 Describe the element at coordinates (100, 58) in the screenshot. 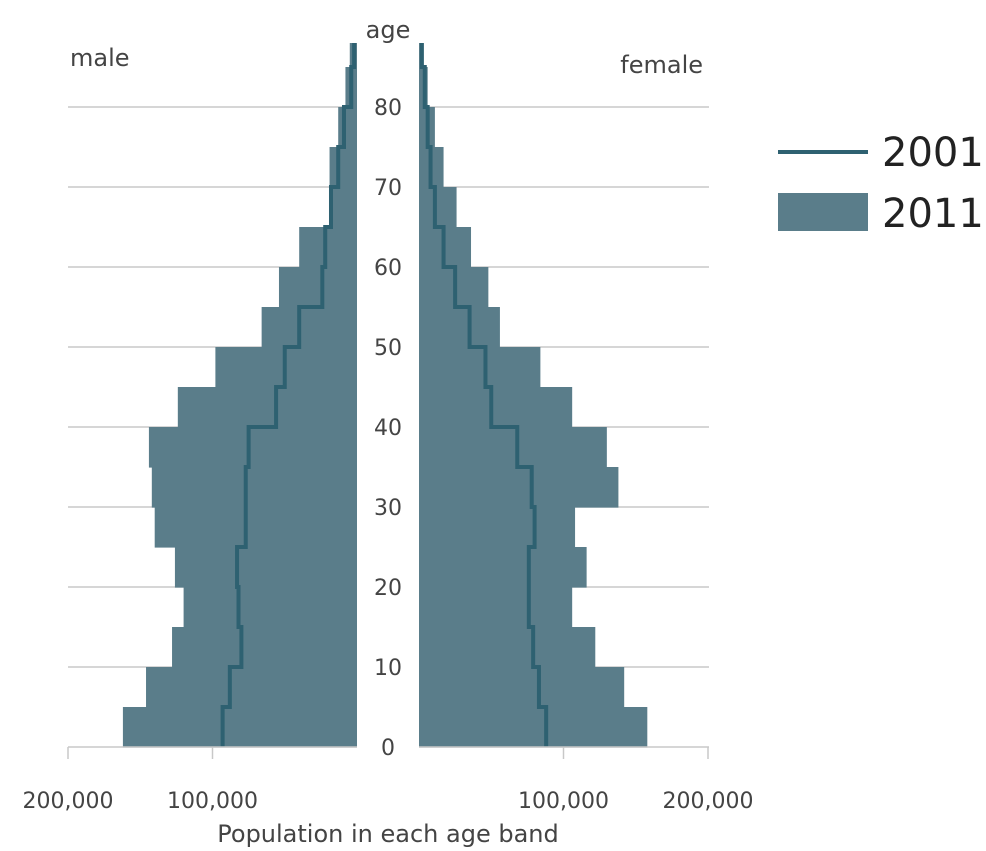

I see `male-label: male` at that location.